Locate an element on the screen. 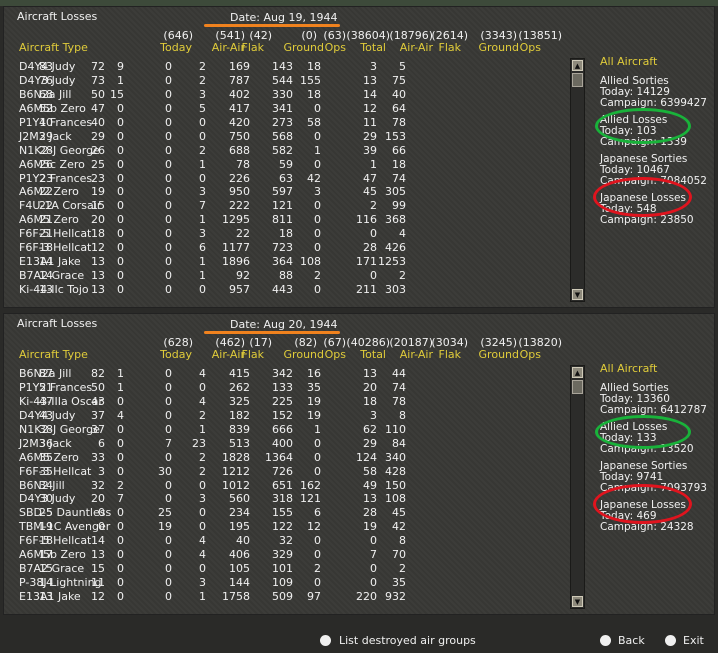 This screenshot has height=653, width=718. col-aircraft-type: Aircraft Type is located at coordinates (53, 354).